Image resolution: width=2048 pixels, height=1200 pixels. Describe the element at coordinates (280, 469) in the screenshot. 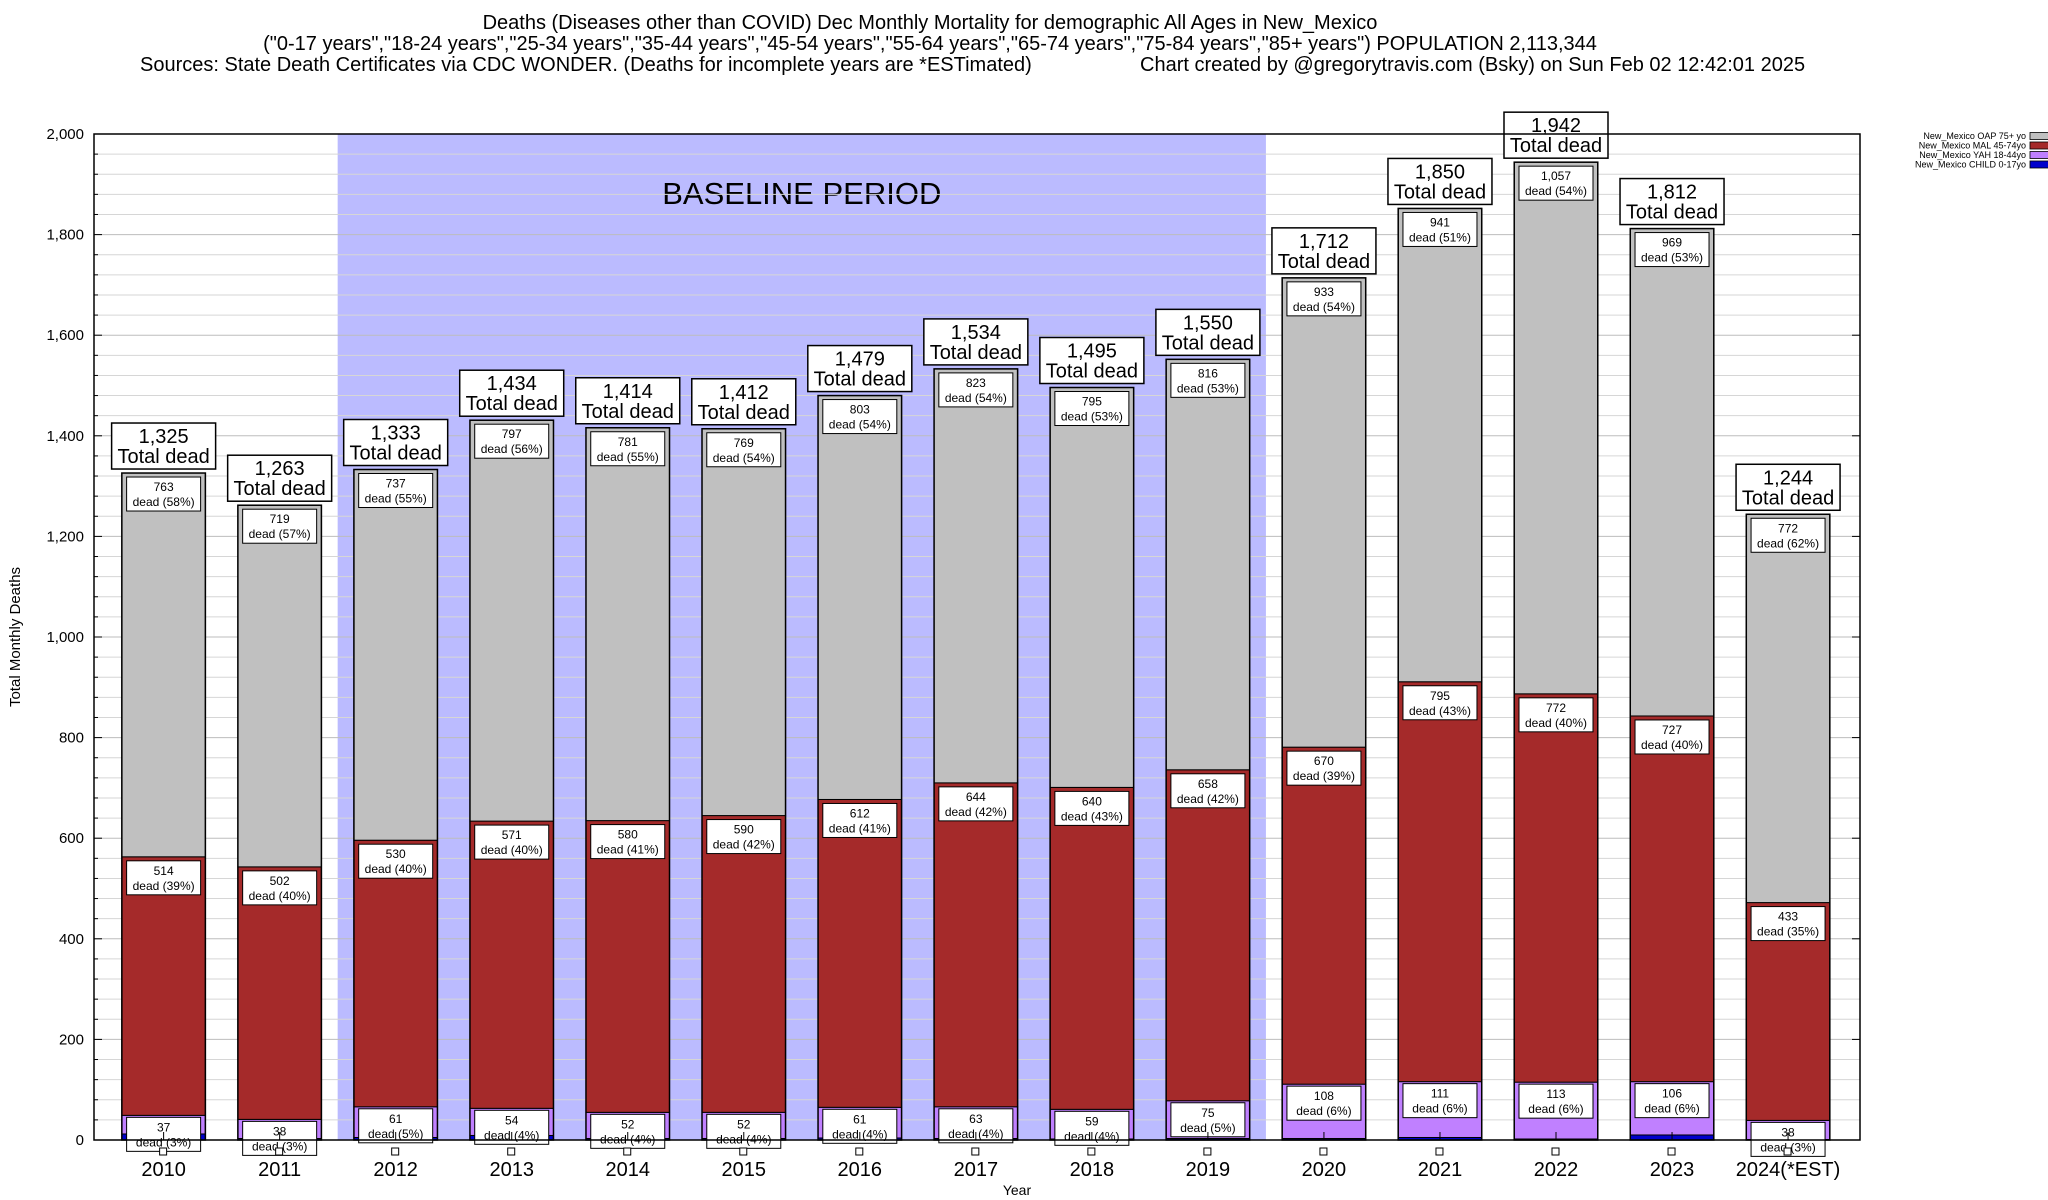

I see `total-label-value: 1,263` at that location.